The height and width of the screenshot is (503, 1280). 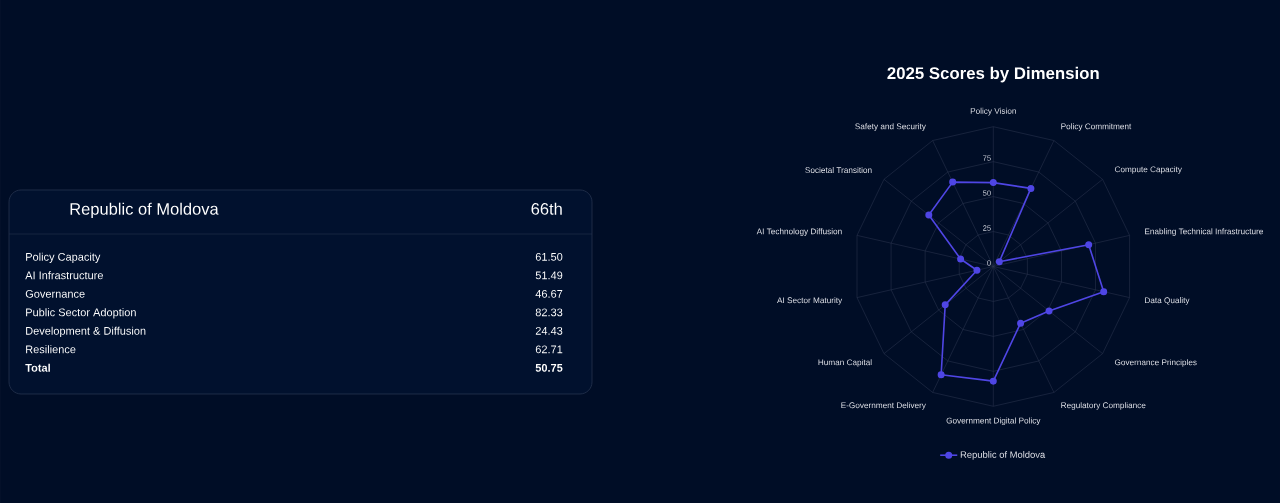 I want to click on text: 61.50, so click(x=549, y=256).